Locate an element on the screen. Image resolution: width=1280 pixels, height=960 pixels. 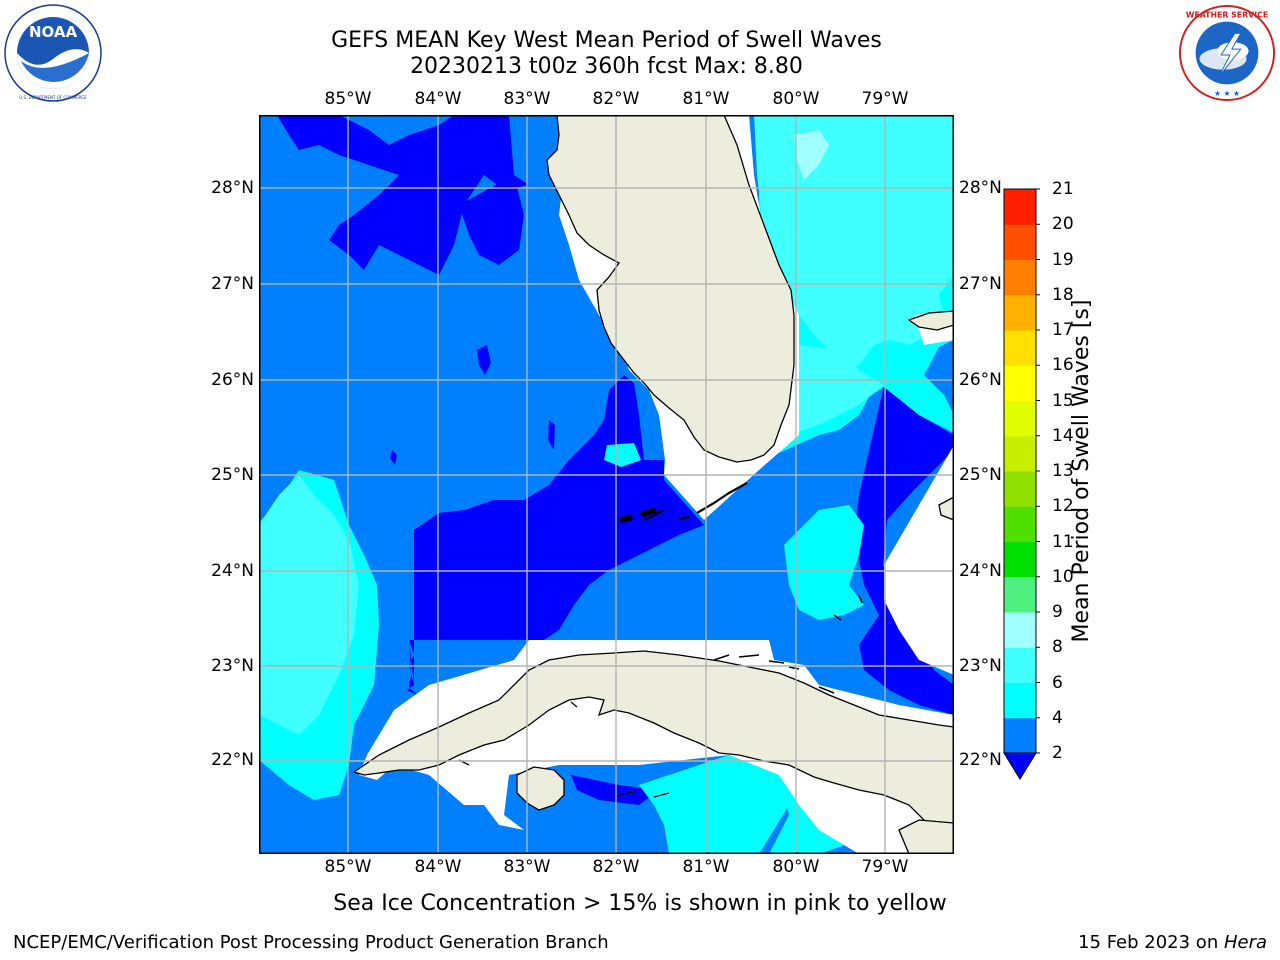
swell-field-8-9s is located at coordinates (811, 155).